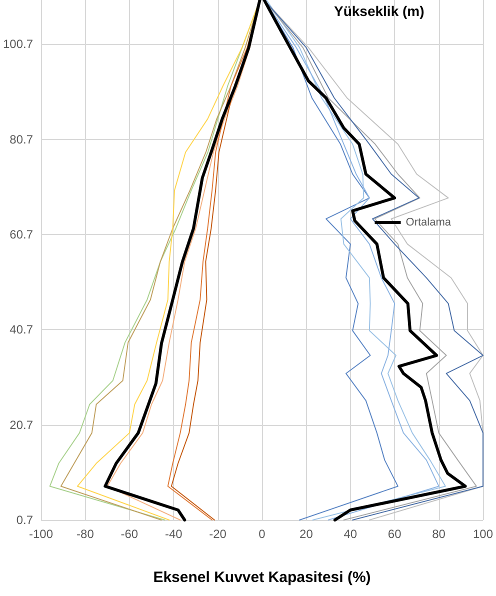 The height and width of the screenshot is (596, 496). I want to click on x-tick-label: -100, so click(41, 534).